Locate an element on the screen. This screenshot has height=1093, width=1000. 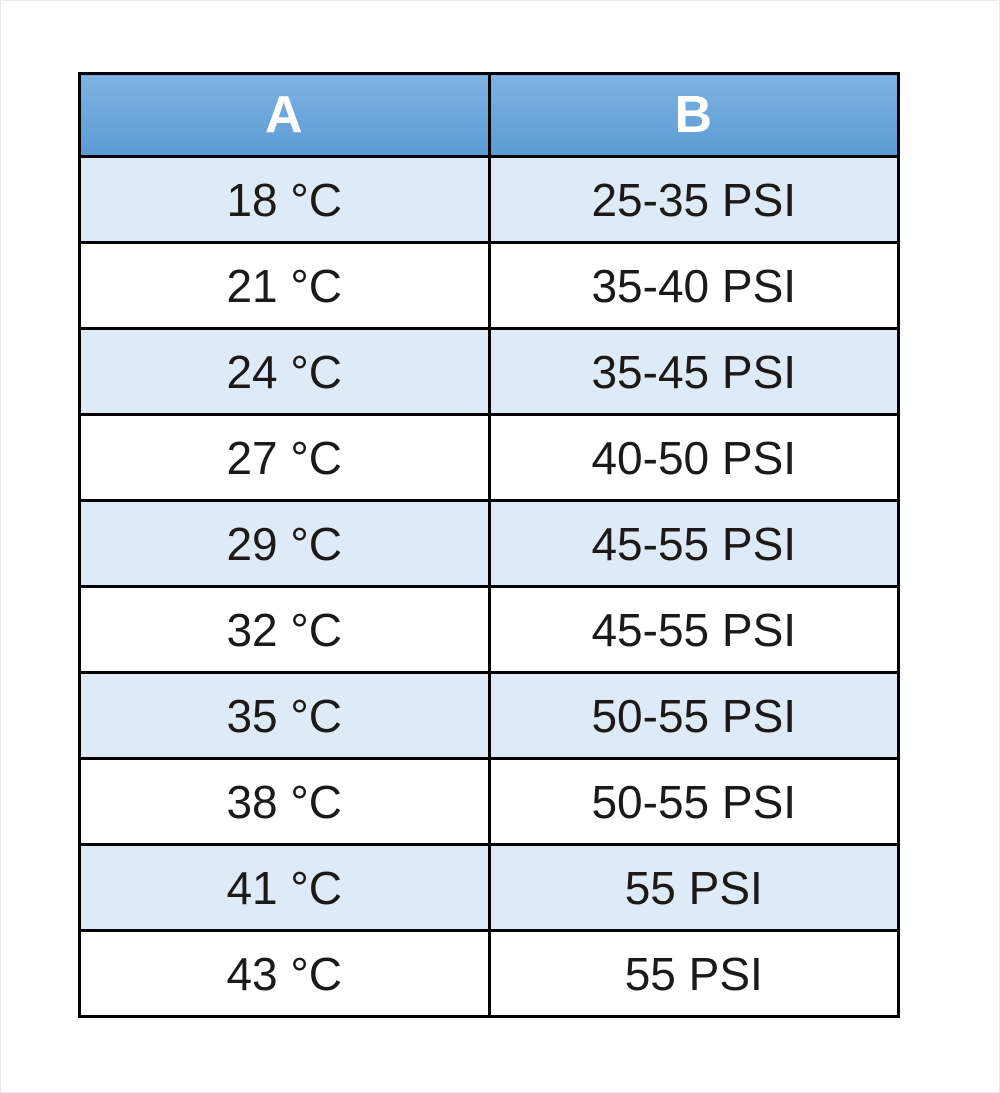
temperature-cell: 35 °C is located at coordinates (284, 715).